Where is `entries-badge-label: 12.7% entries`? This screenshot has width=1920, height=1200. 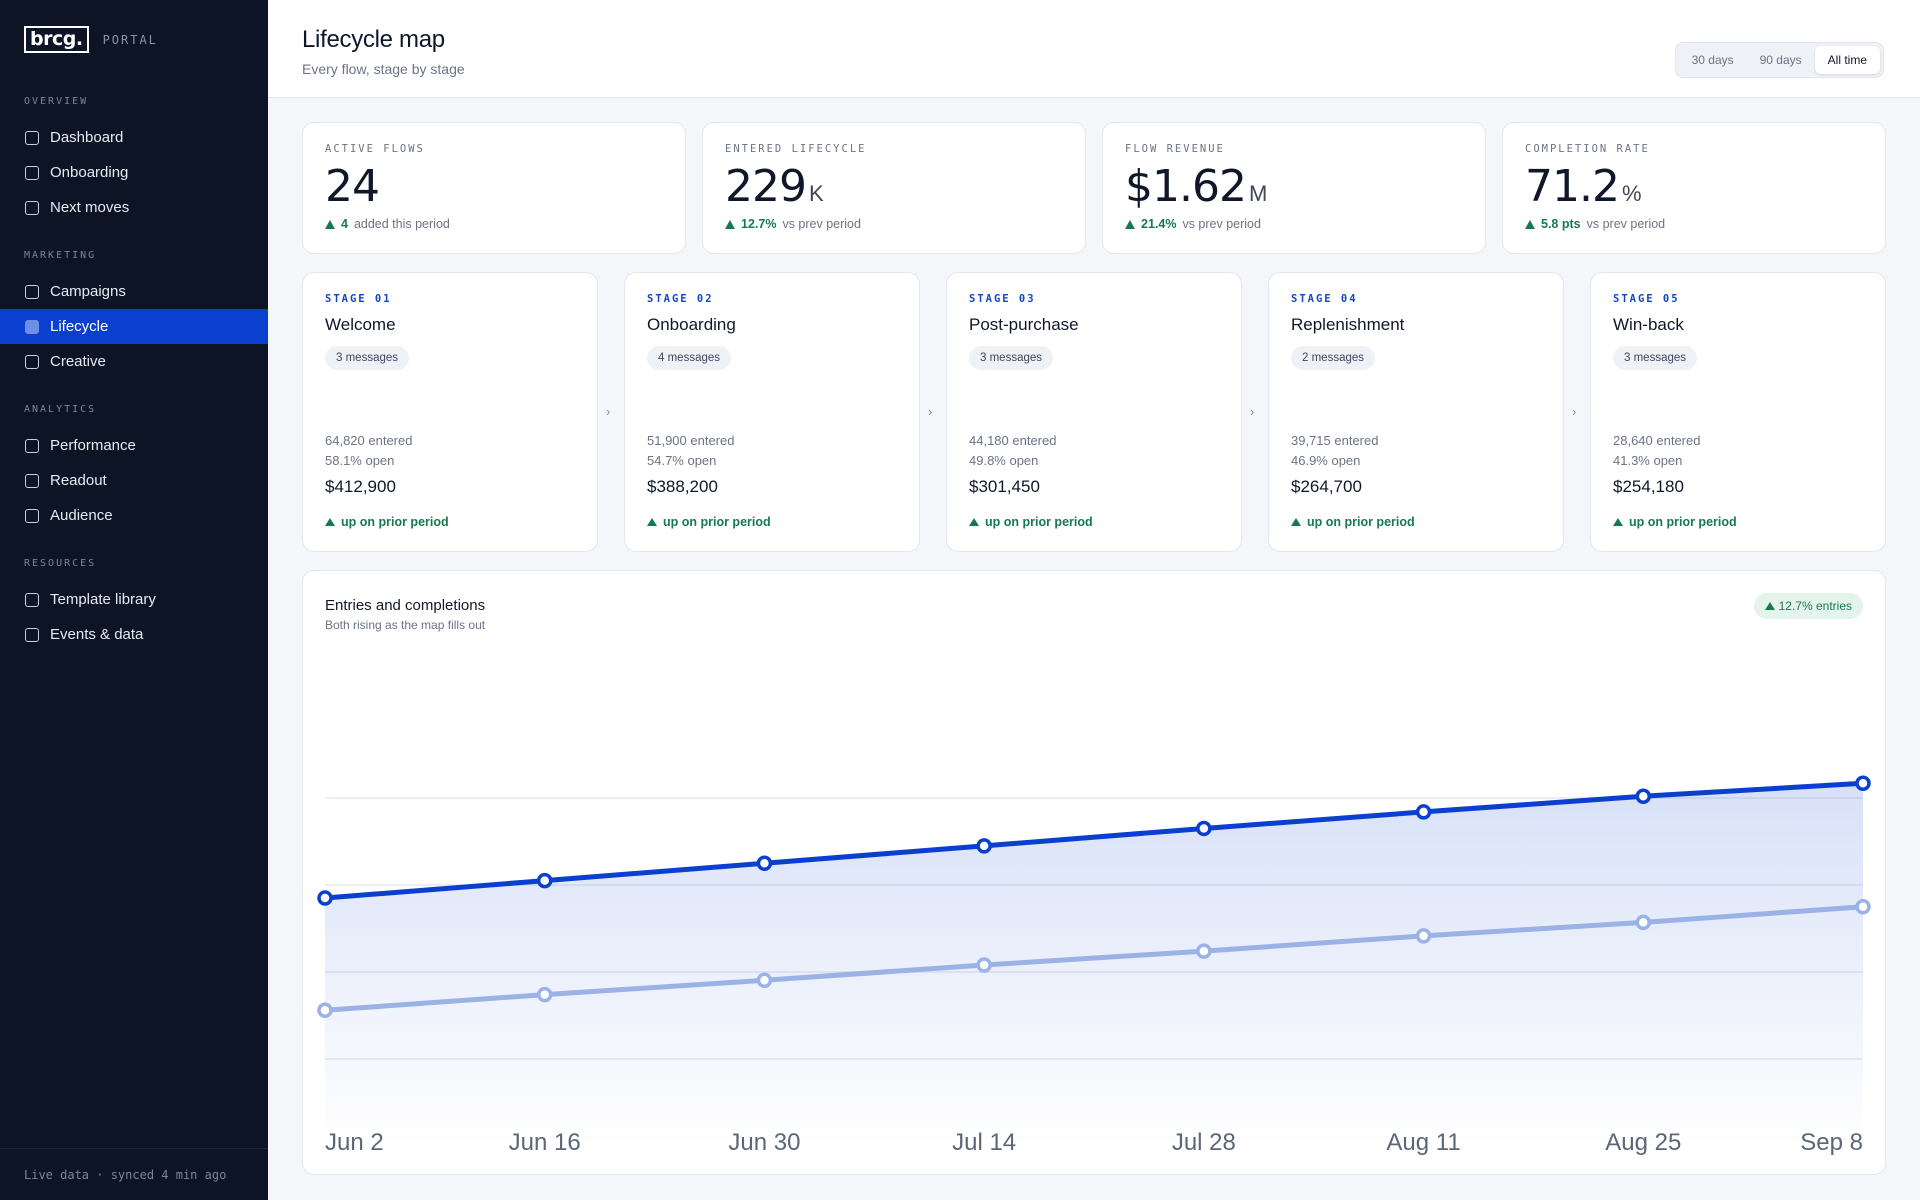 entries-badge-label: 12.7% entries is located at coordinates (1815, 606).